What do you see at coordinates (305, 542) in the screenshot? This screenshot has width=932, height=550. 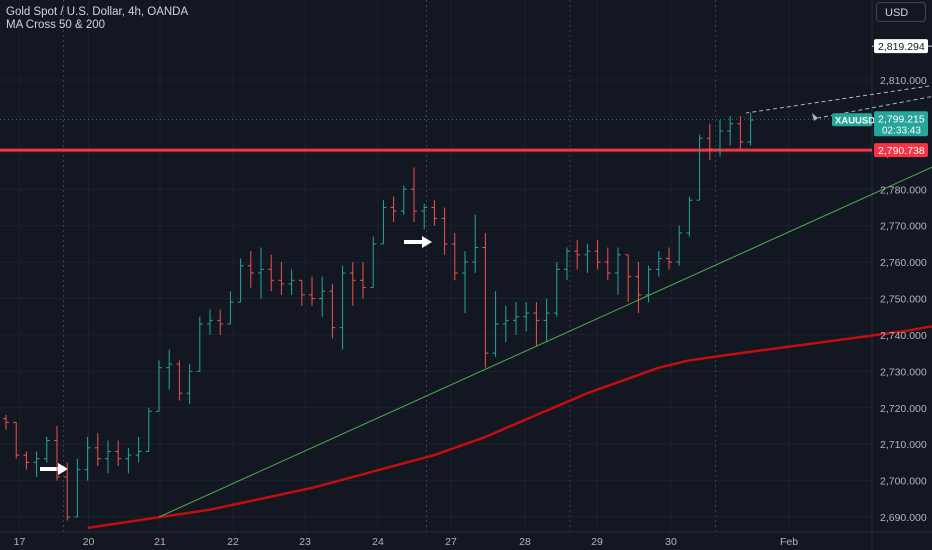 I see `x-tick-label: 23` at bounding box center [305, 542].